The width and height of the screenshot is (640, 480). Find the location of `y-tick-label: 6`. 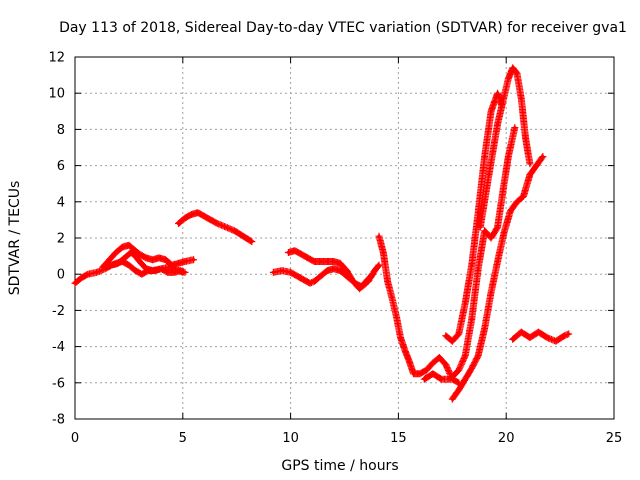

y-tick-label: 6 is located at coordinates (61, 166).